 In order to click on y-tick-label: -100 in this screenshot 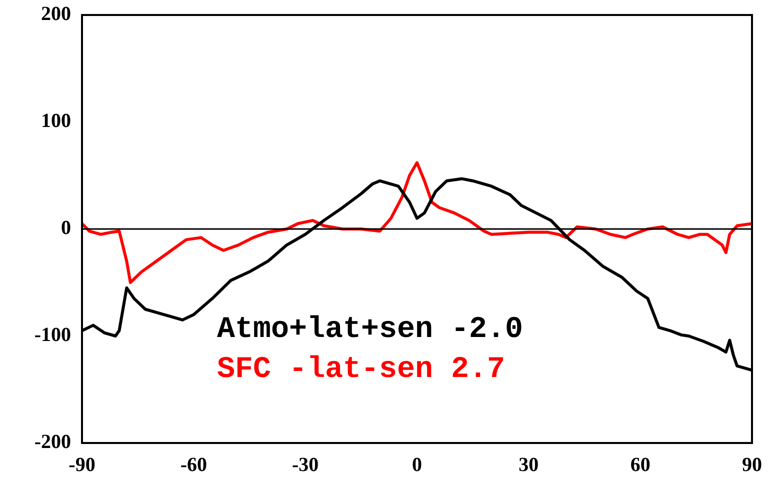, I will do `click(52, 335)`.